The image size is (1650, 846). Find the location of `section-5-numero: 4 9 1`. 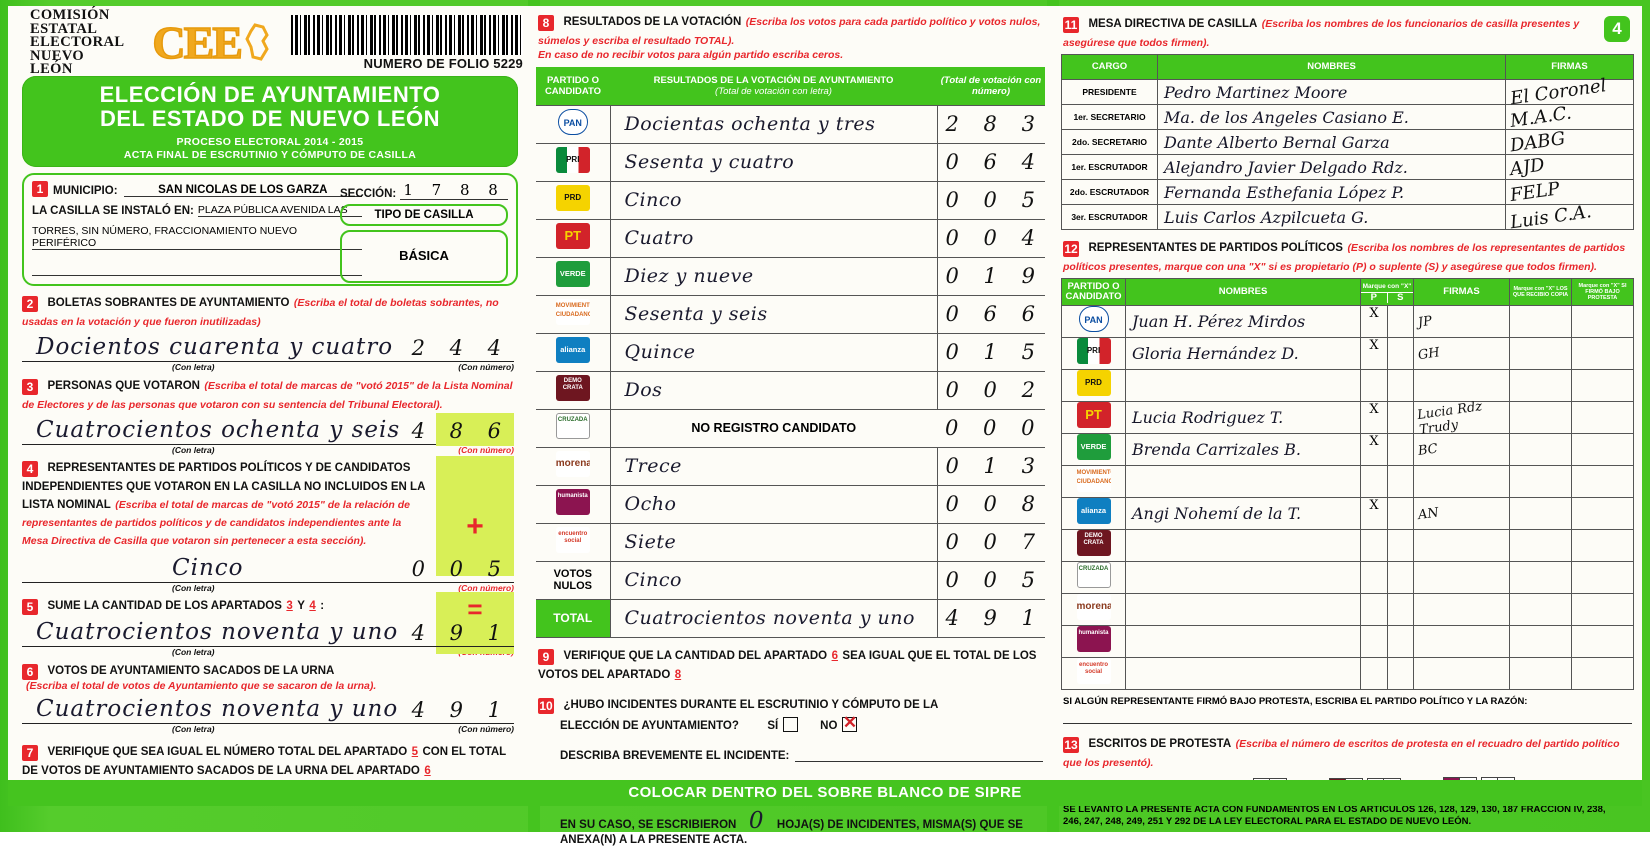

section-5-numero: 4 9 1 is located at coordinates (460, 633).